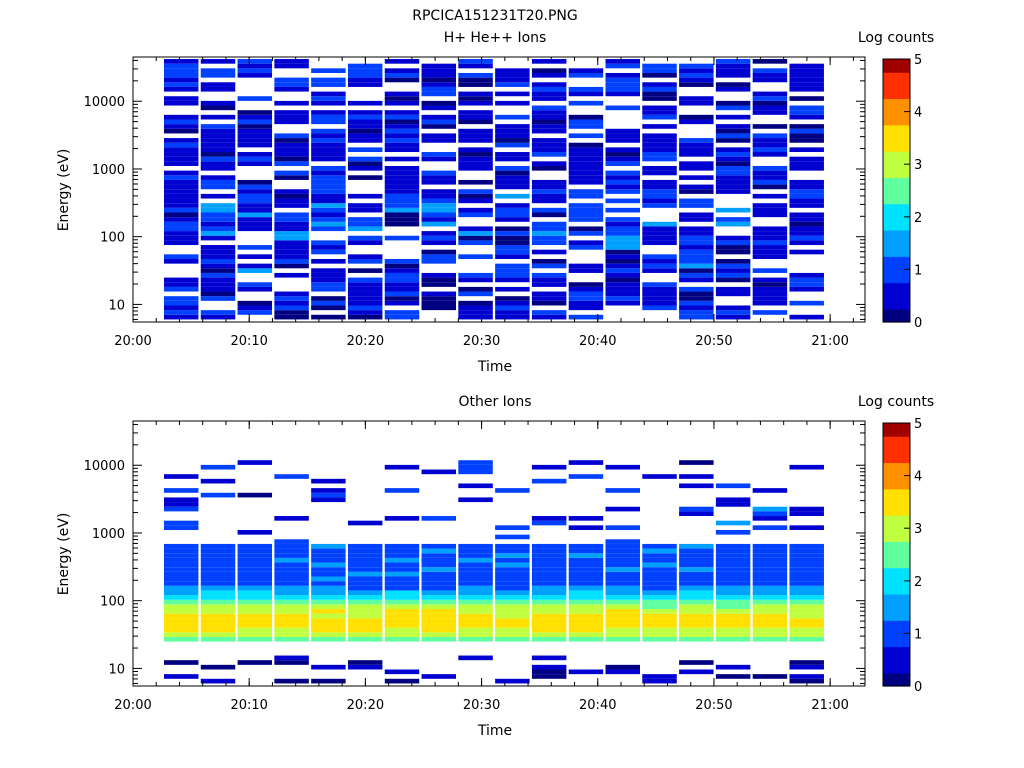 This screenshot has width=1024, height=768. I want to click on x-tick-label: 20:50, so click(713, 341).